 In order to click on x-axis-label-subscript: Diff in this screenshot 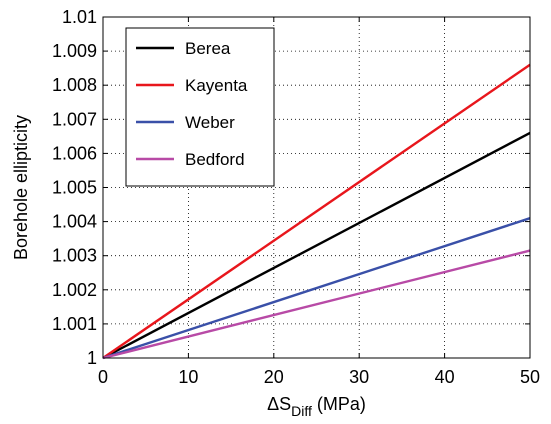, I will do `click(301, 411)`.